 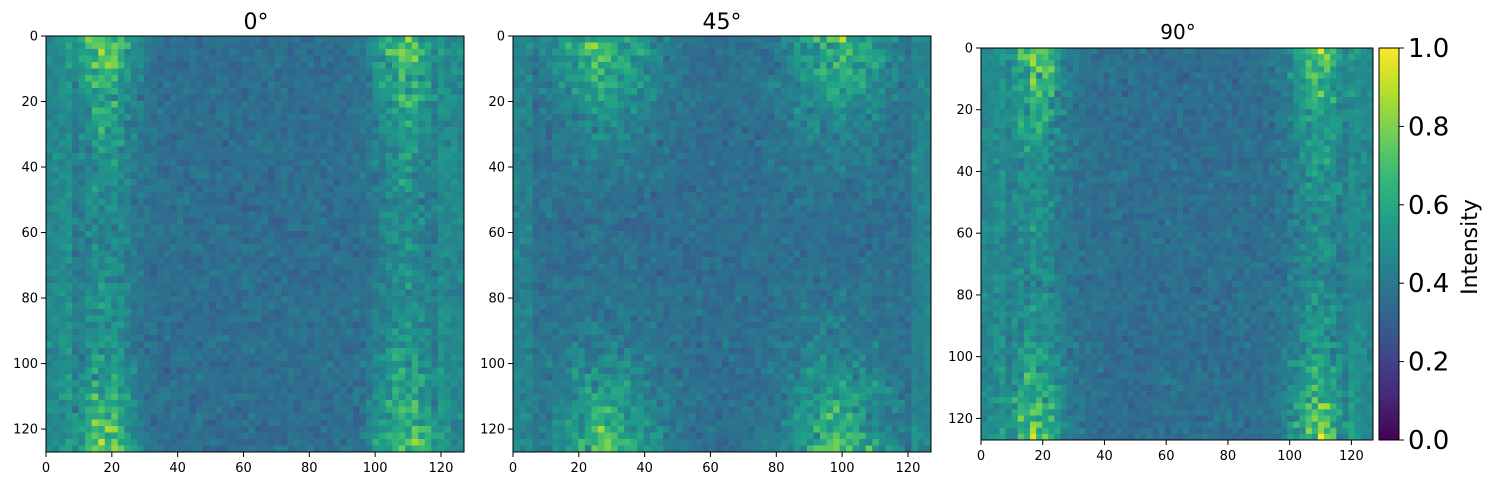 What do you see at coordinates (1389, 244) in the screenshot?
I see `colorbar-gradient` at bounding box center [1389, 244].